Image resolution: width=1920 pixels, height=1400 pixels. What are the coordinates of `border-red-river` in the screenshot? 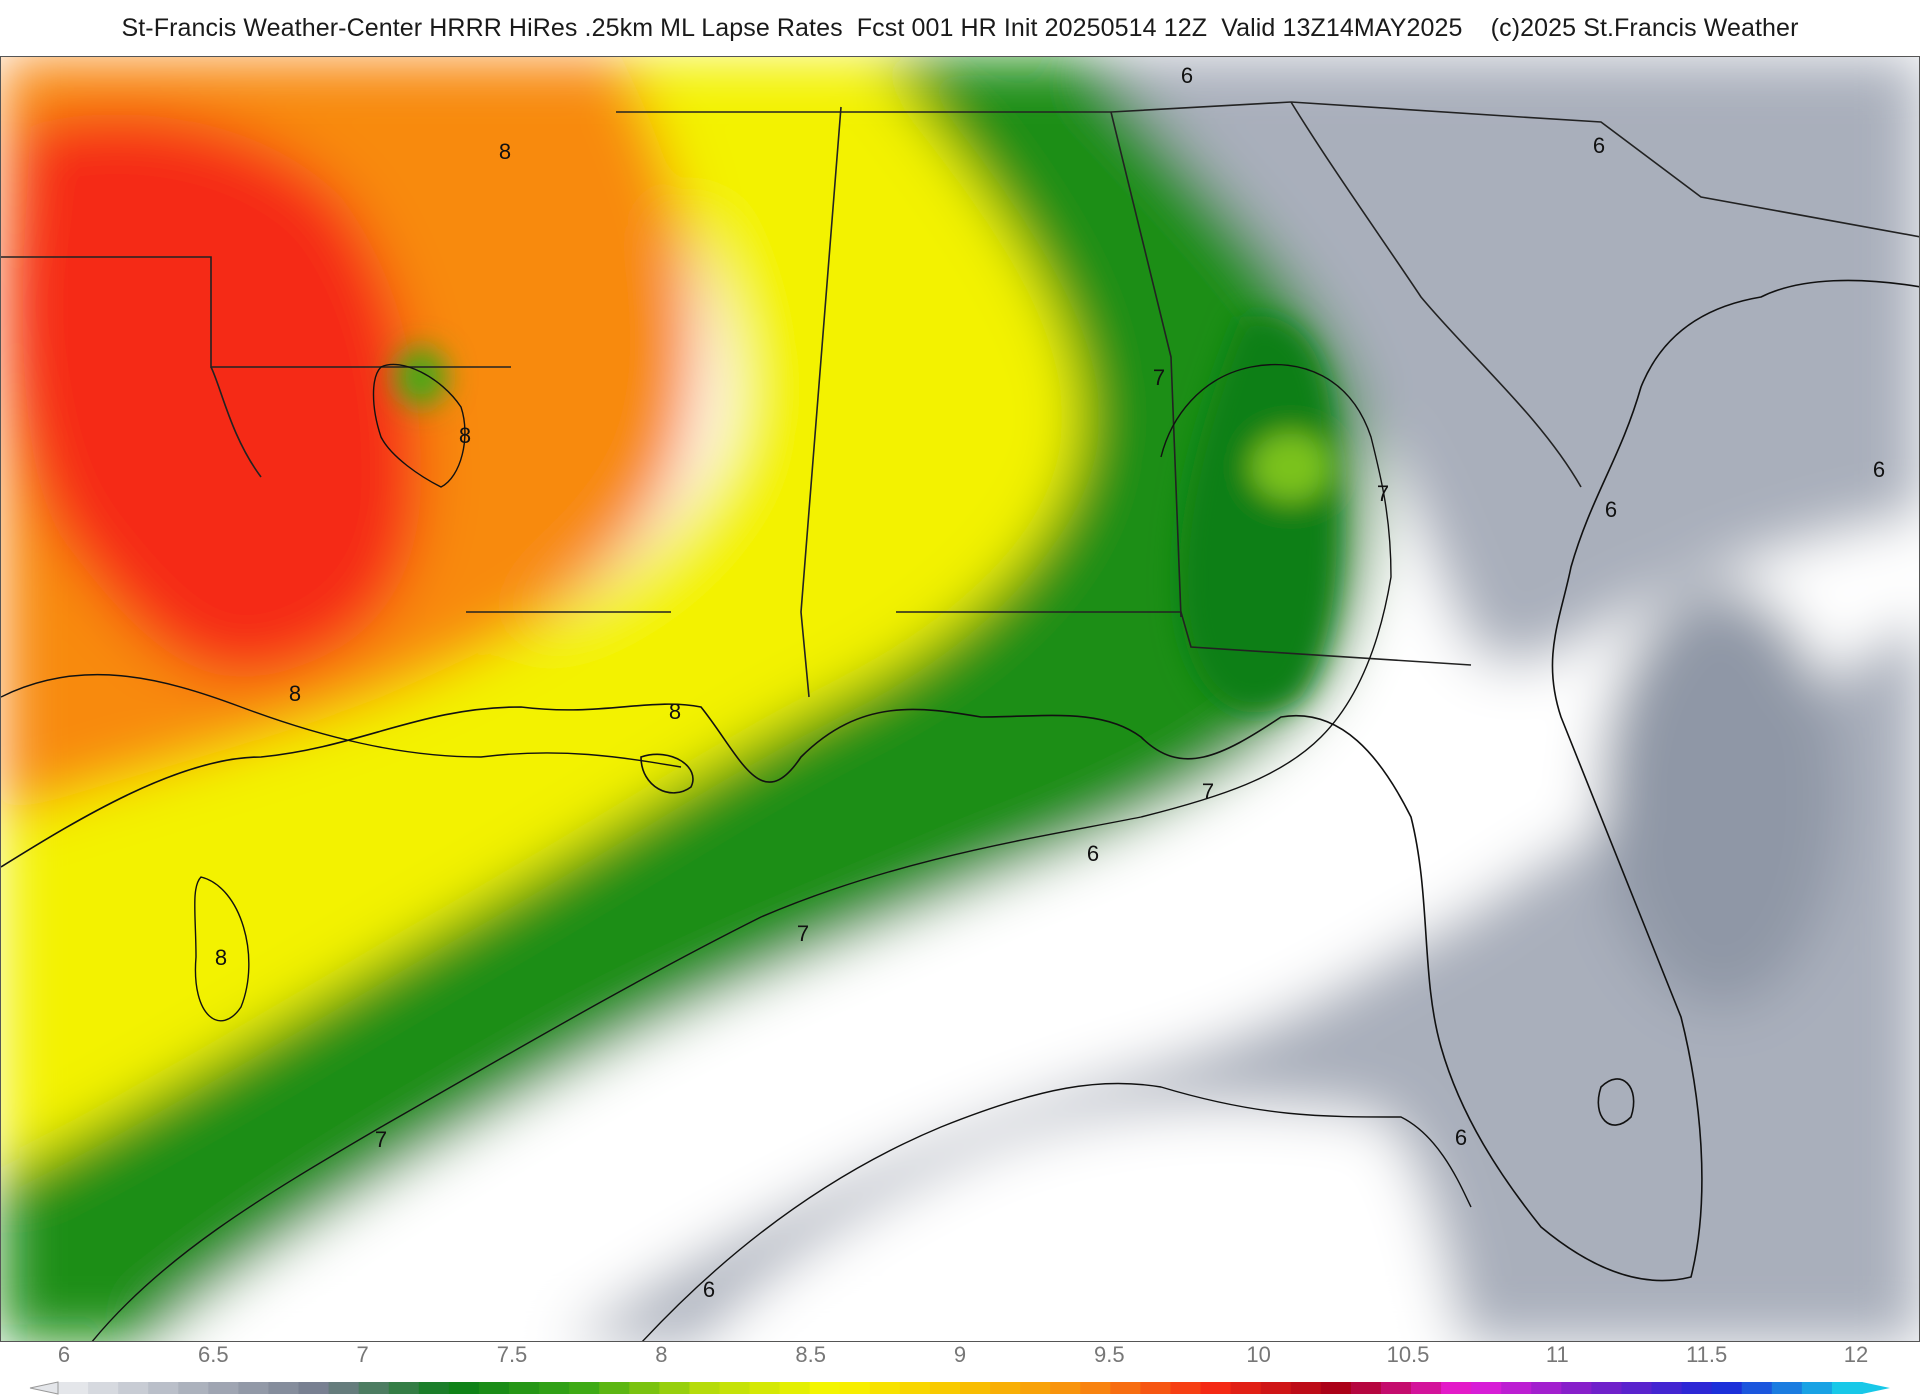 It's located at (236, 422).